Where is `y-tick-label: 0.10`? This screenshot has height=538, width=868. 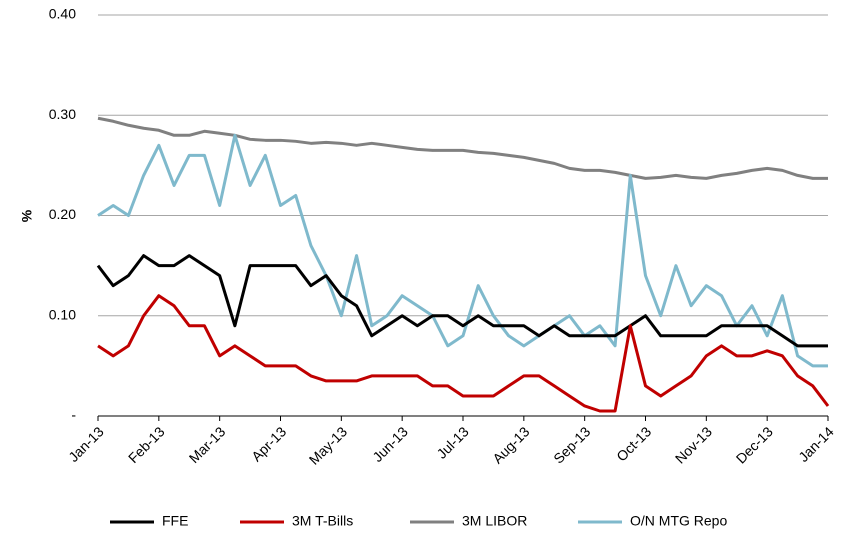
y-tick-label: 0.10 is located at coordinates (62, 314).